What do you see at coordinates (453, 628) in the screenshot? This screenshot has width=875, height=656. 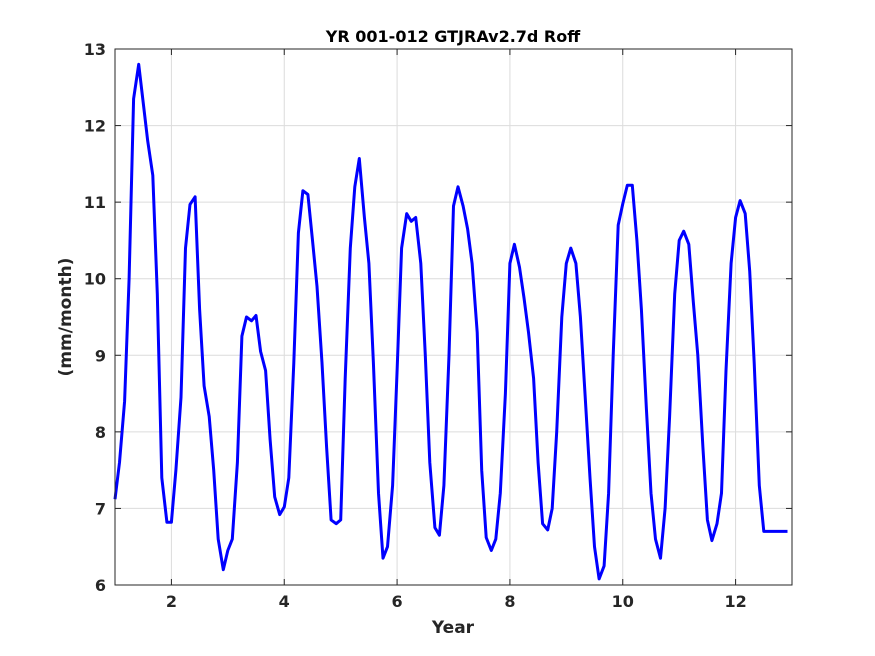 I see `x-axis-label: Year` at bounding box center [453, 628].